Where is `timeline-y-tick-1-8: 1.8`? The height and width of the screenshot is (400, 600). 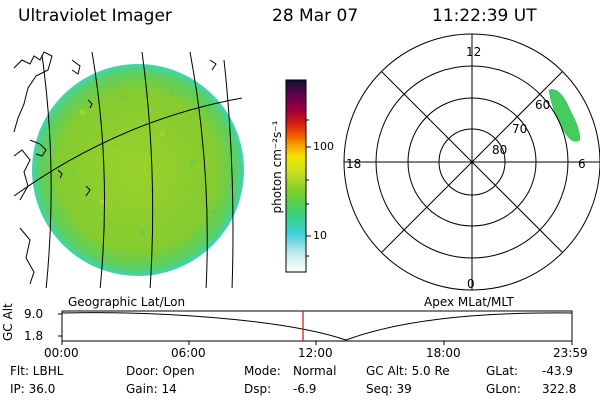
timeline-y-tick-1-8: 1.8 is located at coordinates (34, 336).